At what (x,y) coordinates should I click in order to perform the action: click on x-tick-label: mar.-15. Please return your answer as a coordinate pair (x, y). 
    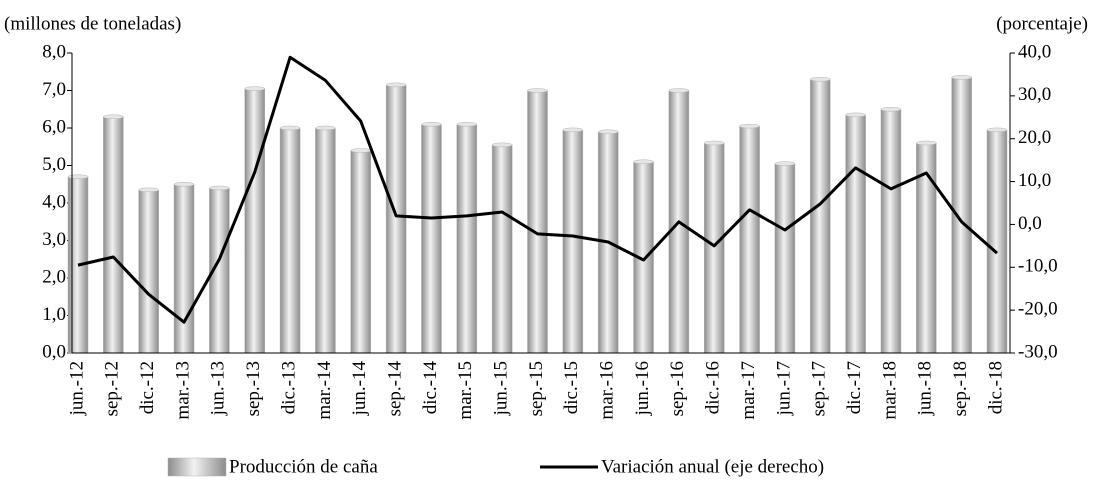
    Looking at the image, I should click on (465, 390).